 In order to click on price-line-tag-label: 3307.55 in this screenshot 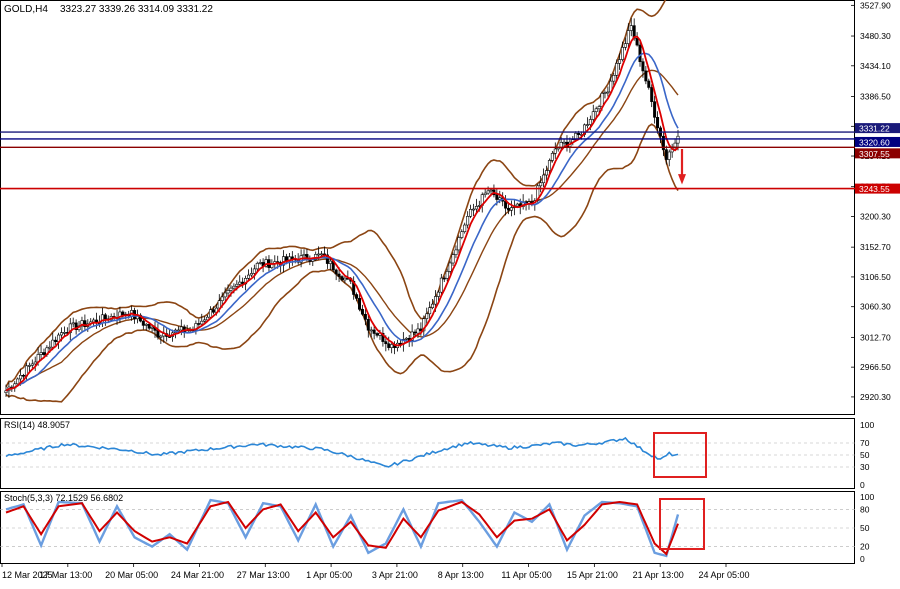, I will do `click(874, 154)`.